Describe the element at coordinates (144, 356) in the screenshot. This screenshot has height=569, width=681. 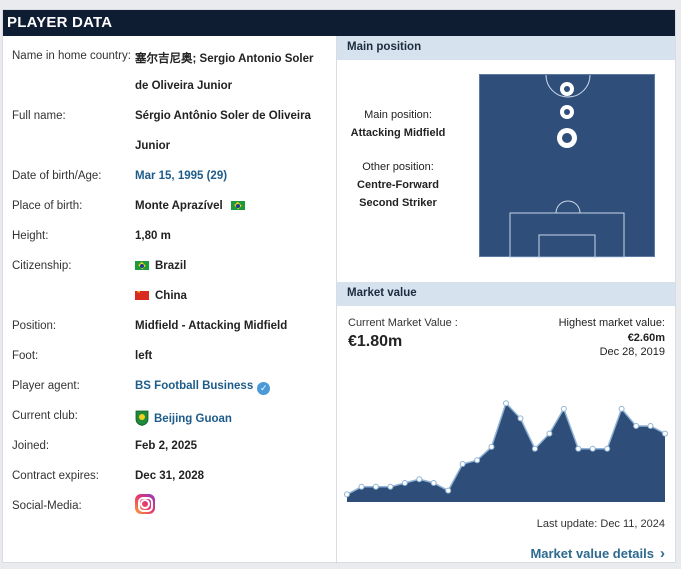
I see `foot-value: left` at that location.